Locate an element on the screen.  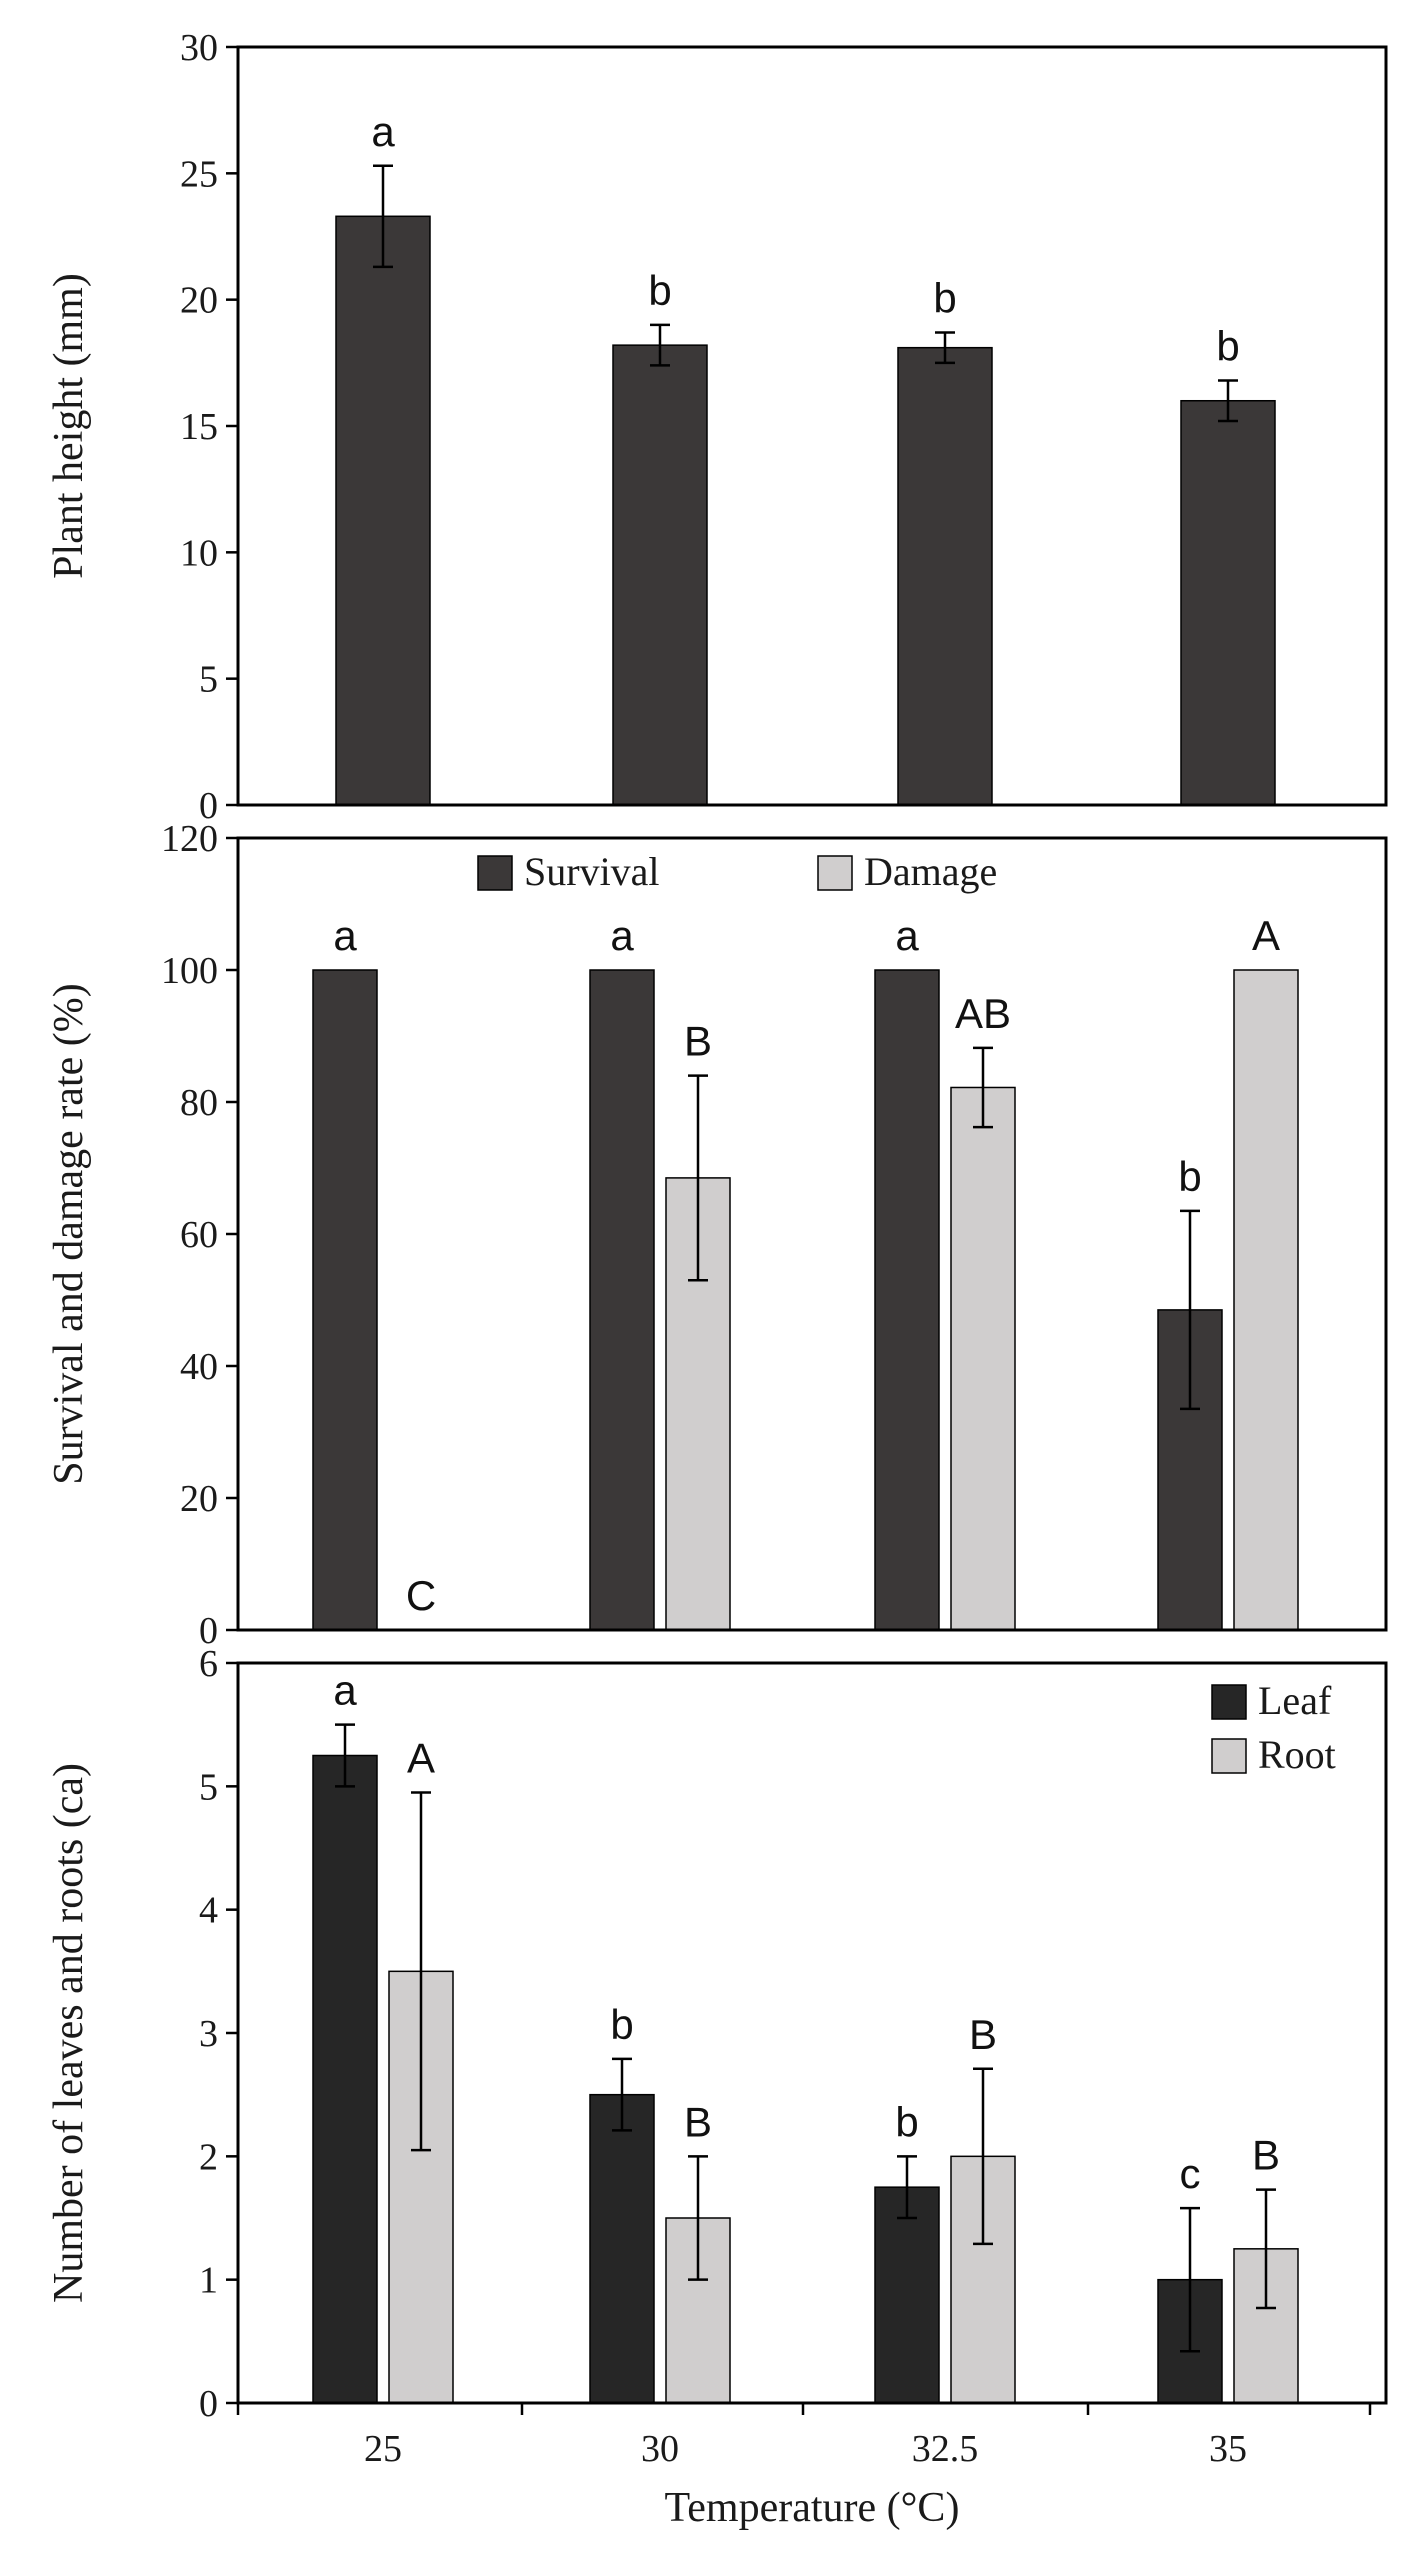
y-axis-title-bottom: Number of leaves and roots (ca) is located at coordinates (69, 2033).